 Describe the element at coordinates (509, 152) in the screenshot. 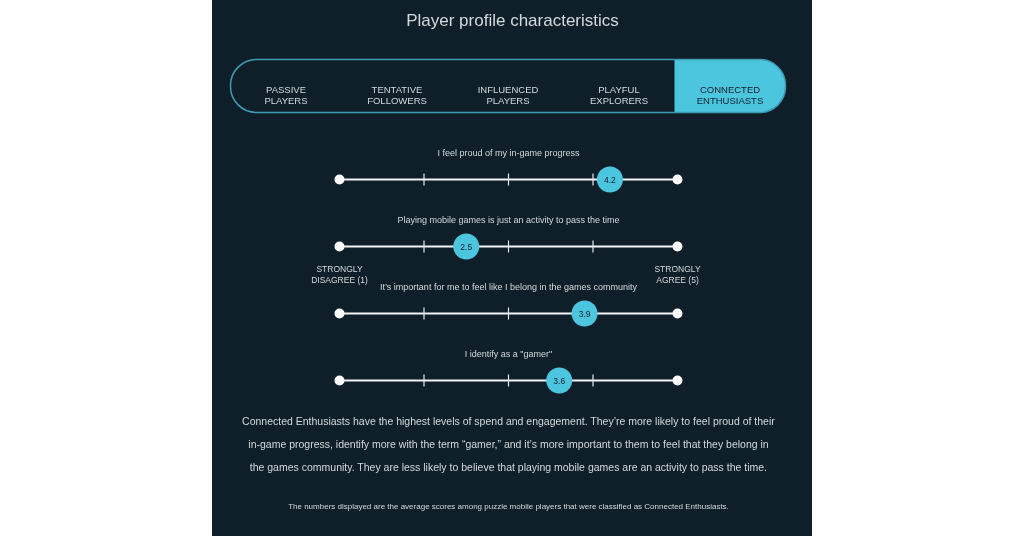

I see `y-tick-label: I feel proud of my in-game progress` at that location.